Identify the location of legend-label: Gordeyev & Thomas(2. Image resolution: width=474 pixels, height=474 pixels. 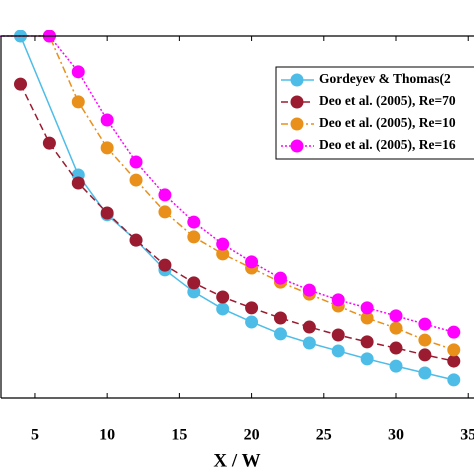
(385, 78).